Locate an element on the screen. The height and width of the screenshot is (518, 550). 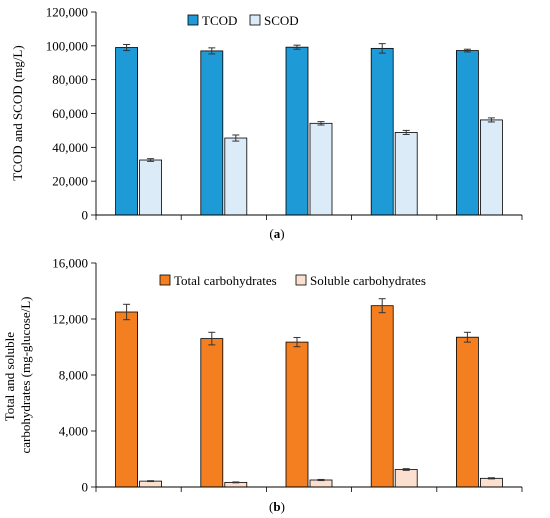
chart-a-y-axis-label: TCOD and SCOD (mg/L) is located at coordinates (17, 112).